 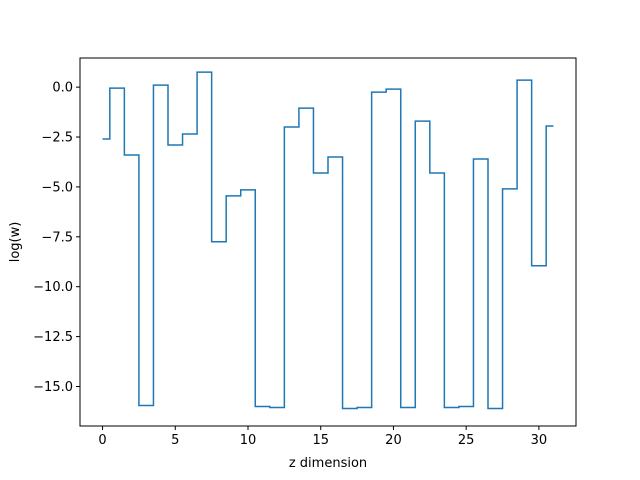 What do you see at coordinates (466, 440) in the screenshot?
I see `x-tick-label: 25` at bounding box center [466, 440].